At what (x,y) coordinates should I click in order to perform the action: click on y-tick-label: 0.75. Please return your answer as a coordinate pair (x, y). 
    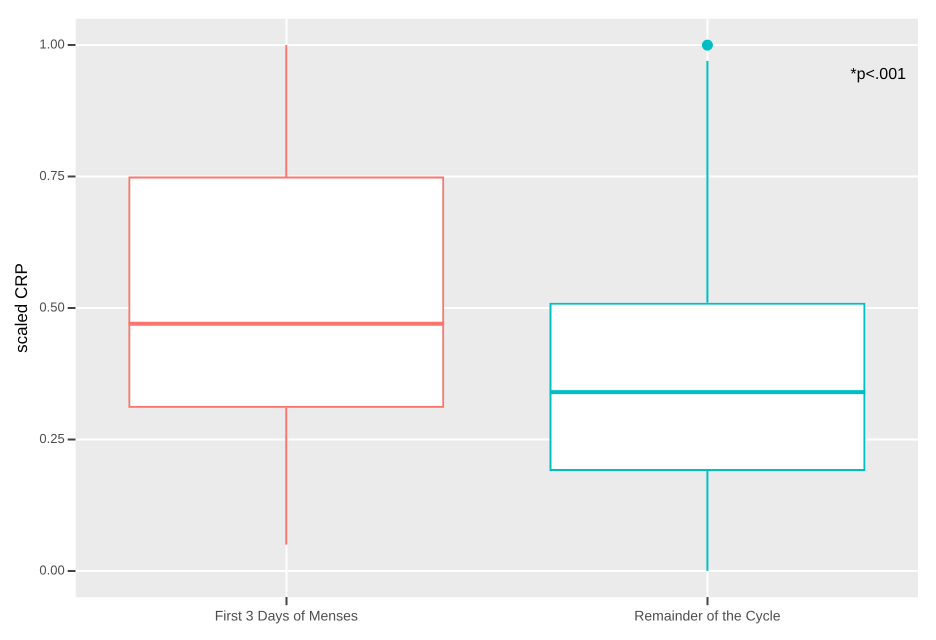
    Looking at the image, I should click on (52, 176).